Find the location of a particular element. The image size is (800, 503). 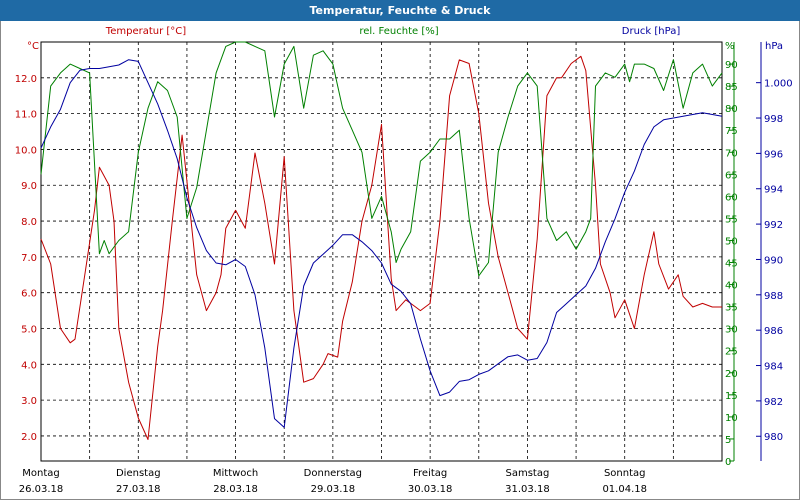

left-axis-tick: 11.0 is located at coordinates (26, 115).